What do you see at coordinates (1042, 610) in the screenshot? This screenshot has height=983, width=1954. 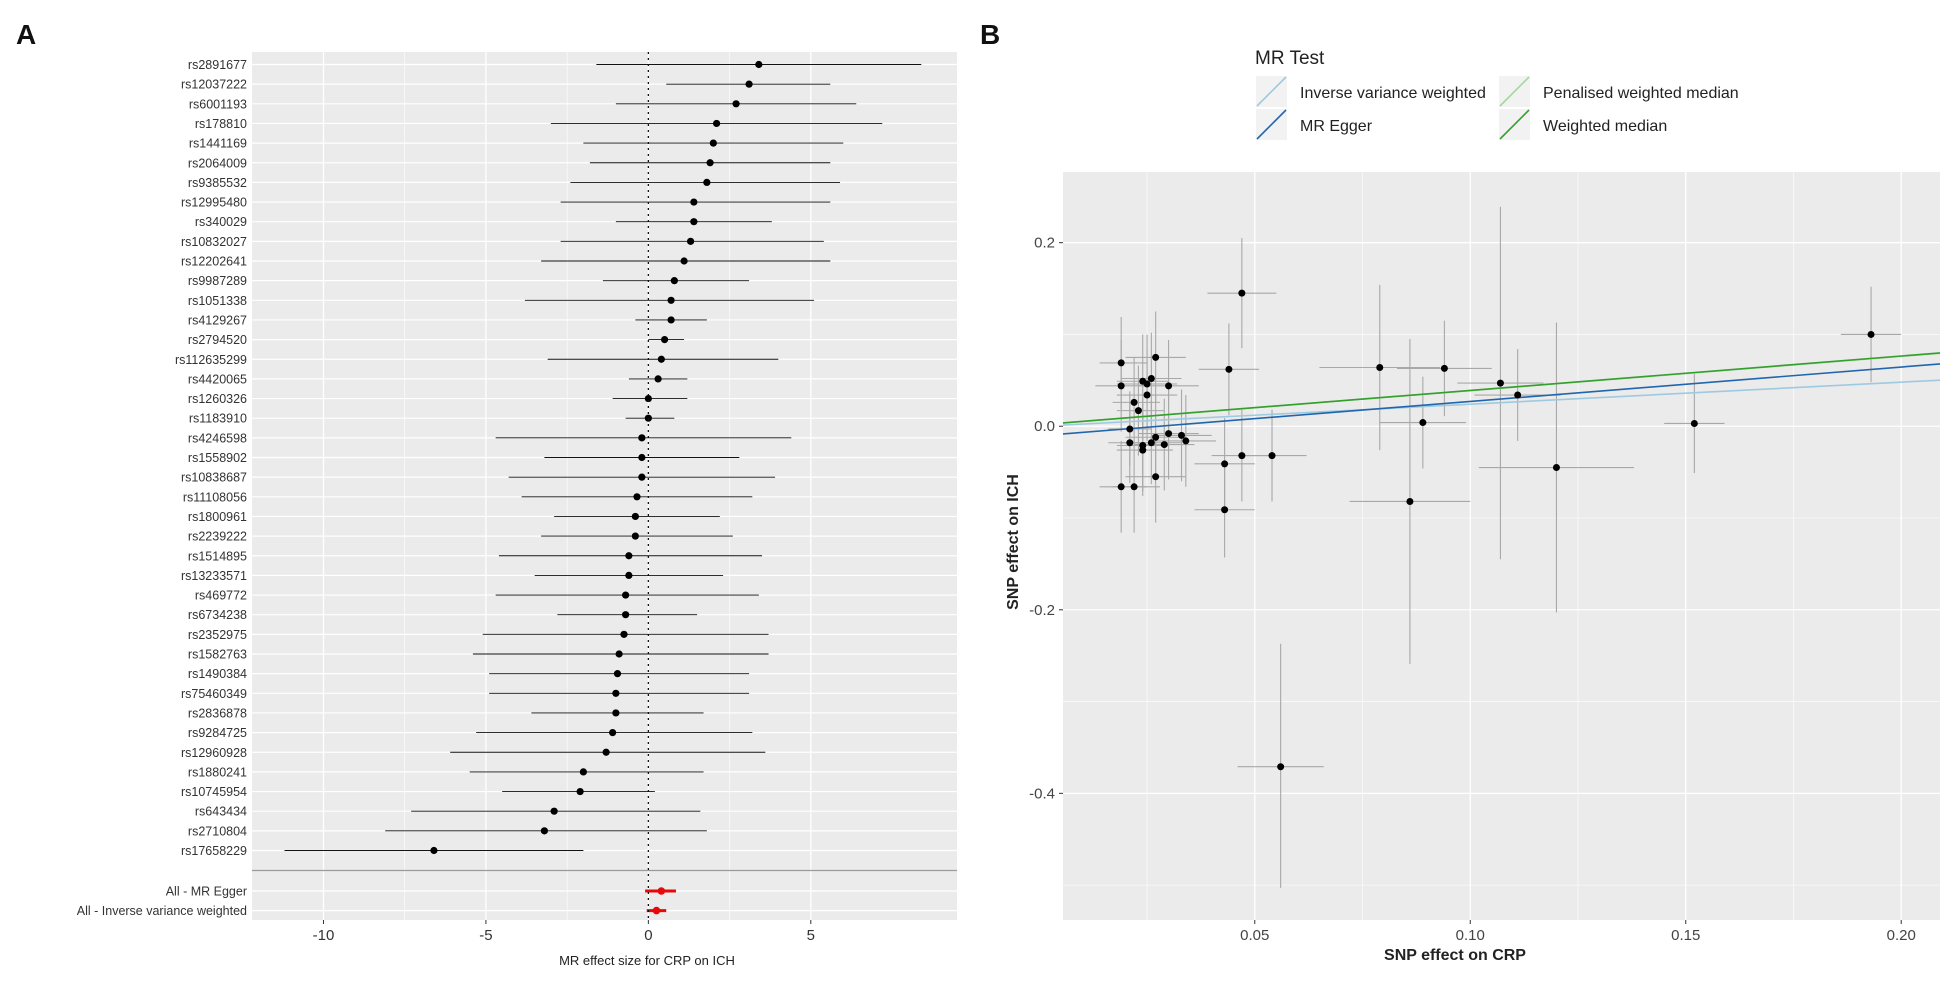 I see `scatter-y-tick-label: -0.2` at bounding box center [1042, 610].